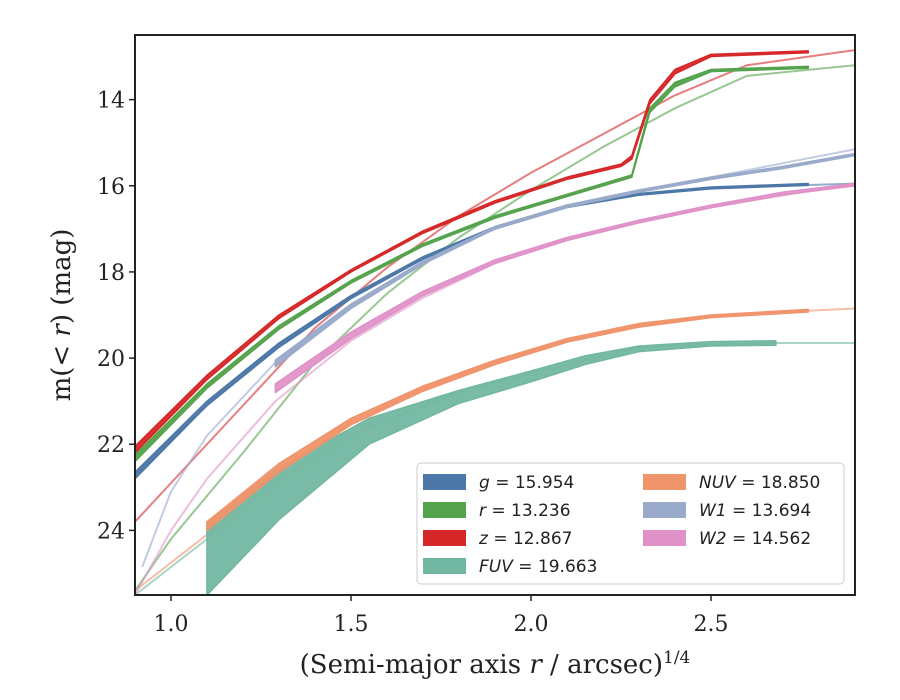  What do you see at coordinates (755, 511) in the screenshot?
I see `legend-label-w1: W1 = 13.694` at bounding box center [755, 511].